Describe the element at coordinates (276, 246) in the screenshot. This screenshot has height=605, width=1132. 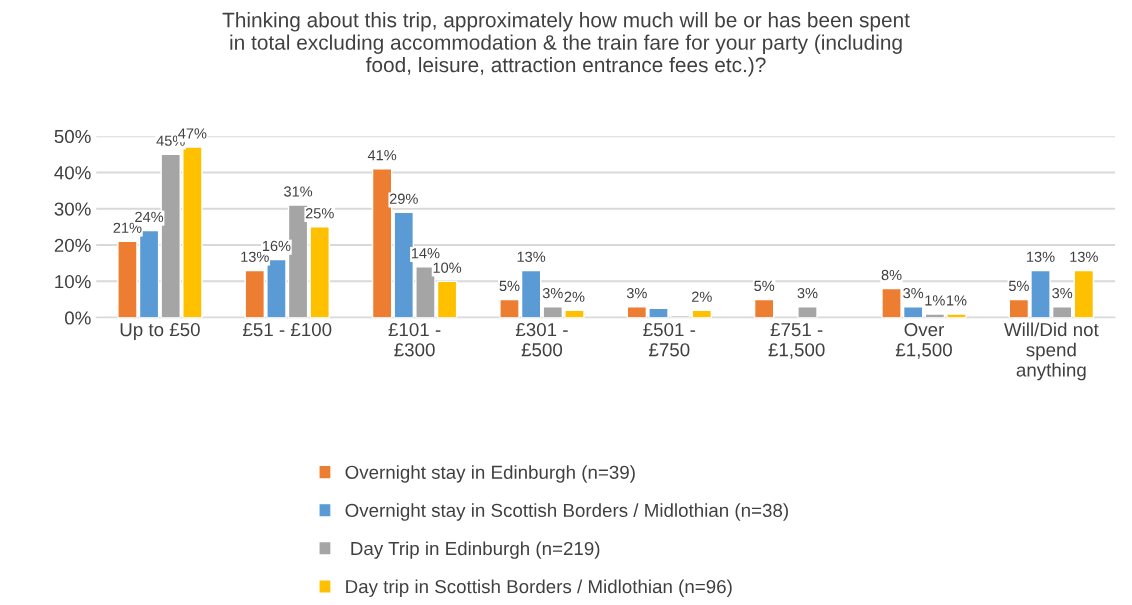
I see `data-label: 16%` at that location.